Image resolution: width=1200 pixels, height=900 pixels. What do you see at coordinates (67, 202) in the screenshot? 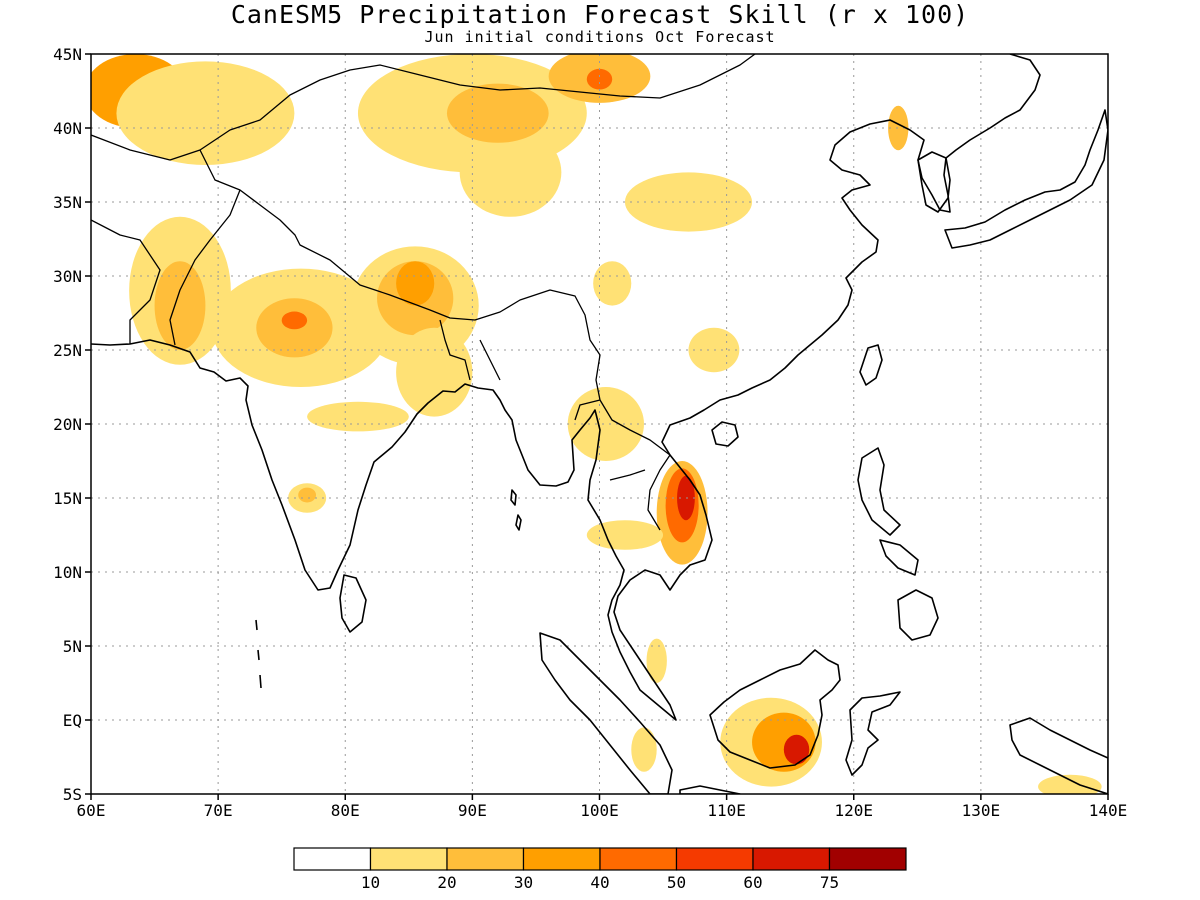
I see `lat-tick-label: 35N` at bounding box center [67, 202].